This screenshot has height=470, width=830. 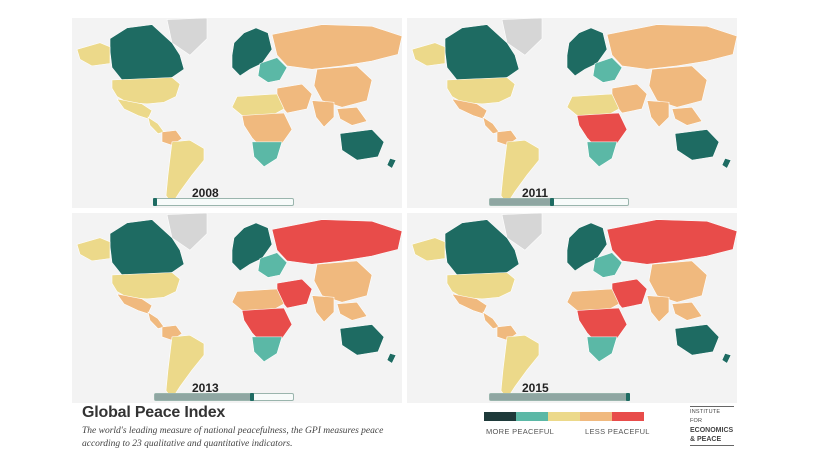 What do you see at coordinates (154, 412) in the screenshot?
I see `page-title: Global Peace Index` at bounding box center [154, 412].